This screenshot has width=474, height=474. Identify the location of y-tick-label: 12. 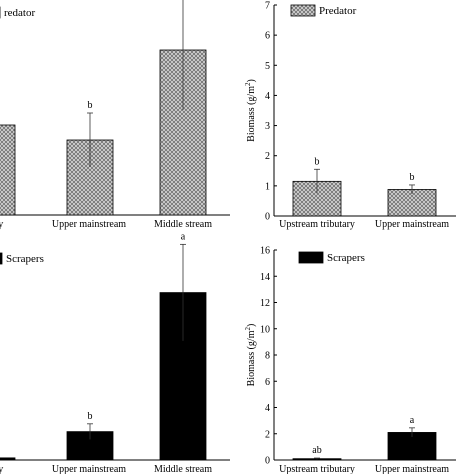
(265, 303).